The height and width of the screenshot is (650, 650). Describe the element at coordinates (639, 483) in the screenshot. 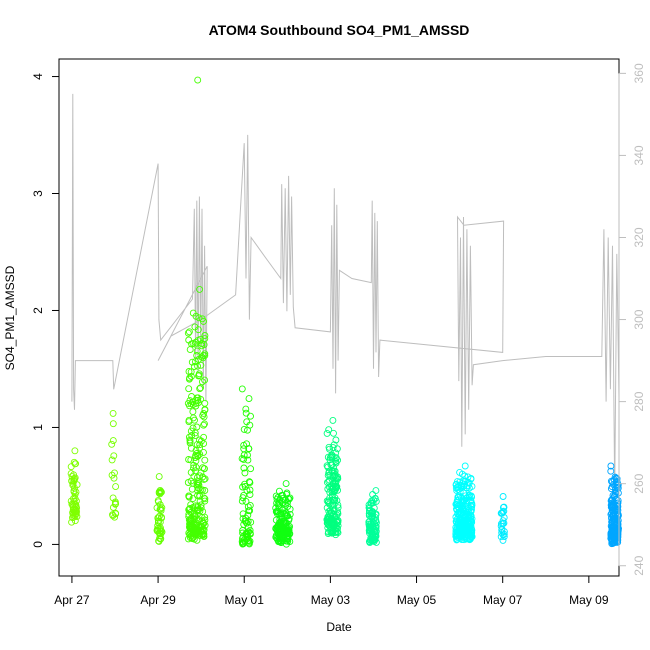

I see `right-y-tick-label: 260` at that location.